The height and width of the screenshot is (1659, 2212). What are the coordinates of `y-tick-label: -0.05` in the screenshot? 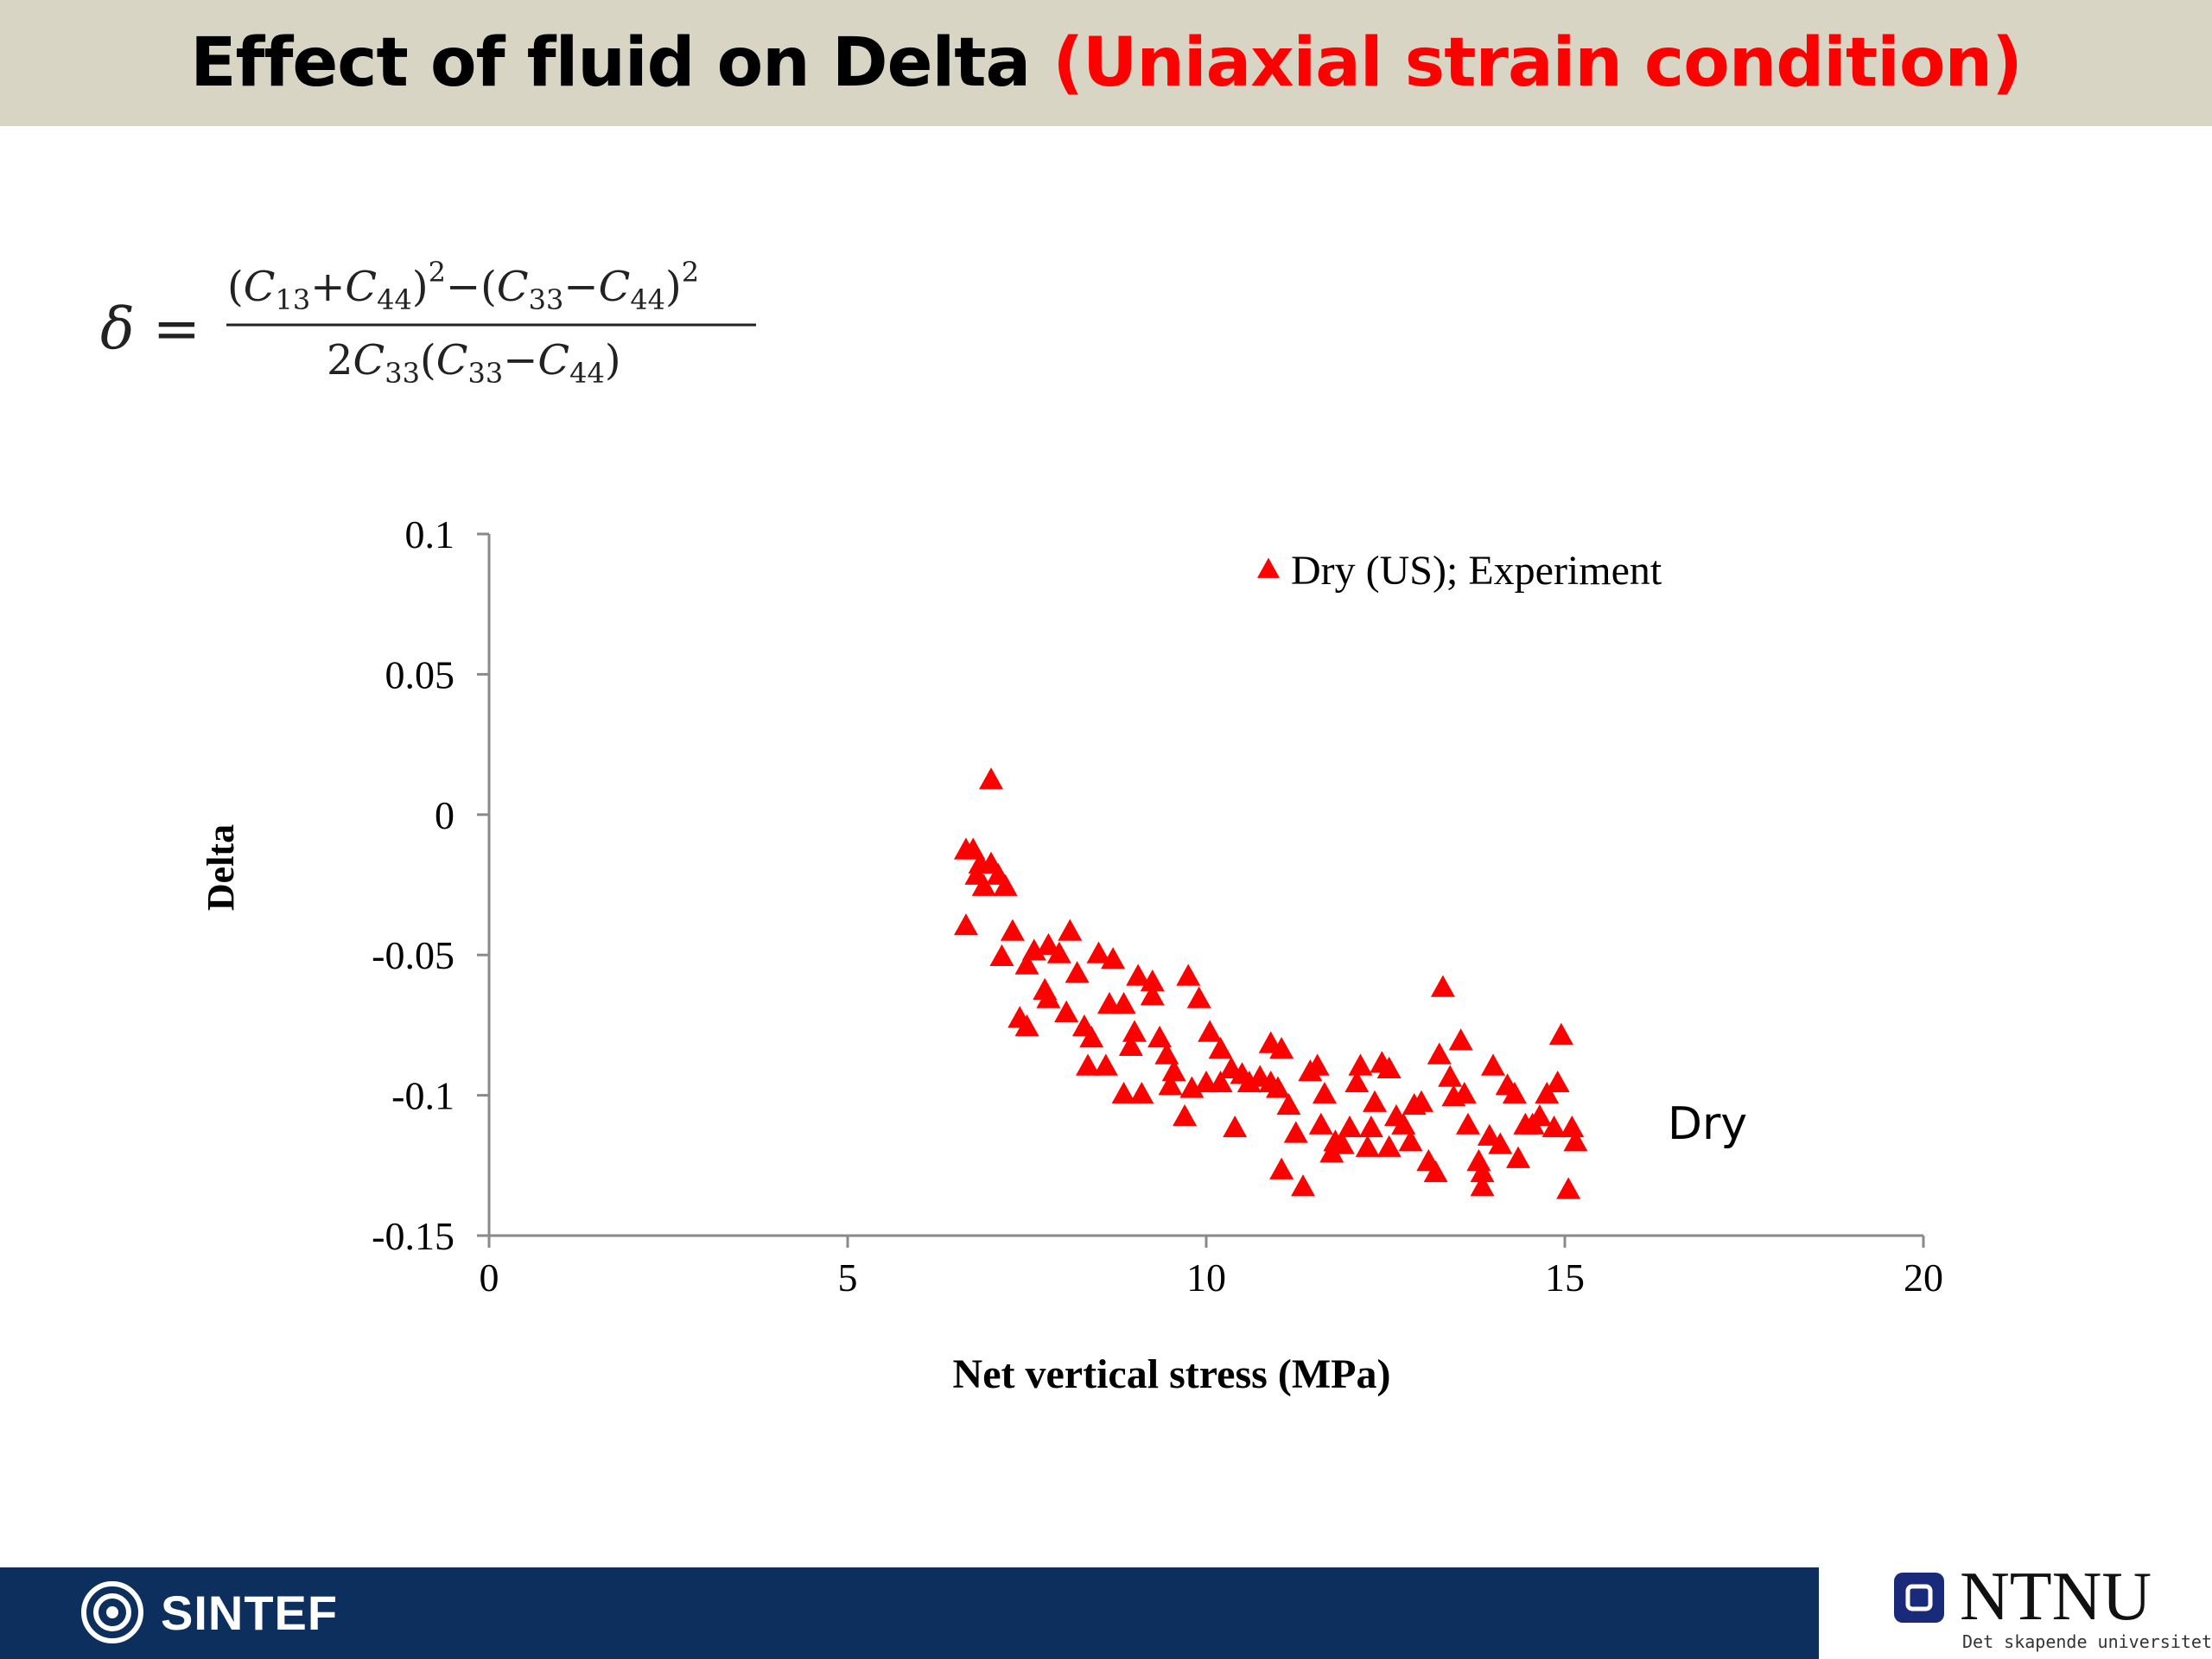 It's located at (413, 955).